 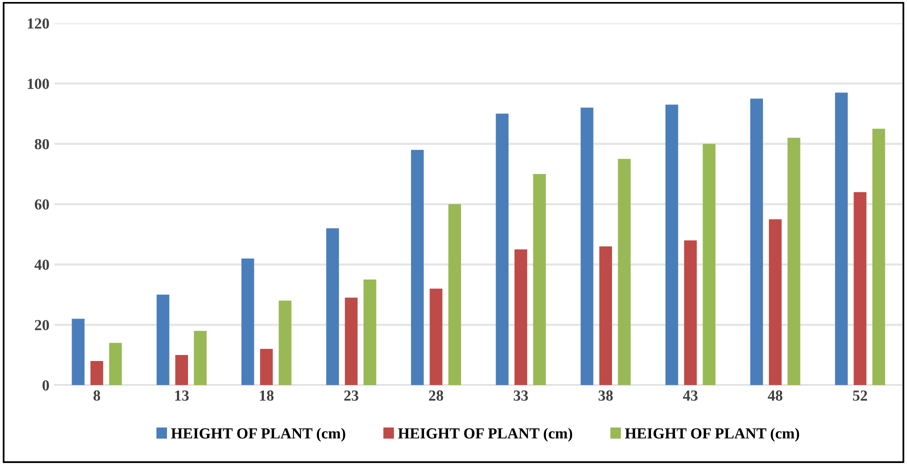 I want to click on x-tick-label: 18, so click(x=267, y=395).